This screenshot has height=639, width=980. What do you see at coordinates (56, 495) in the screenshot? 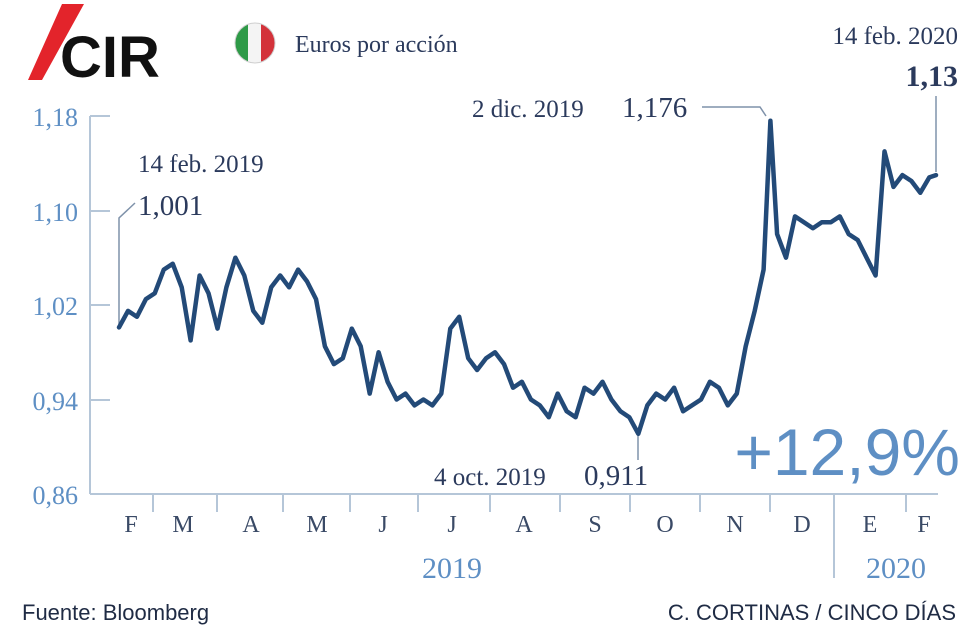
I see `y-tick-label: 0,86` at bounding box center [56, 495].